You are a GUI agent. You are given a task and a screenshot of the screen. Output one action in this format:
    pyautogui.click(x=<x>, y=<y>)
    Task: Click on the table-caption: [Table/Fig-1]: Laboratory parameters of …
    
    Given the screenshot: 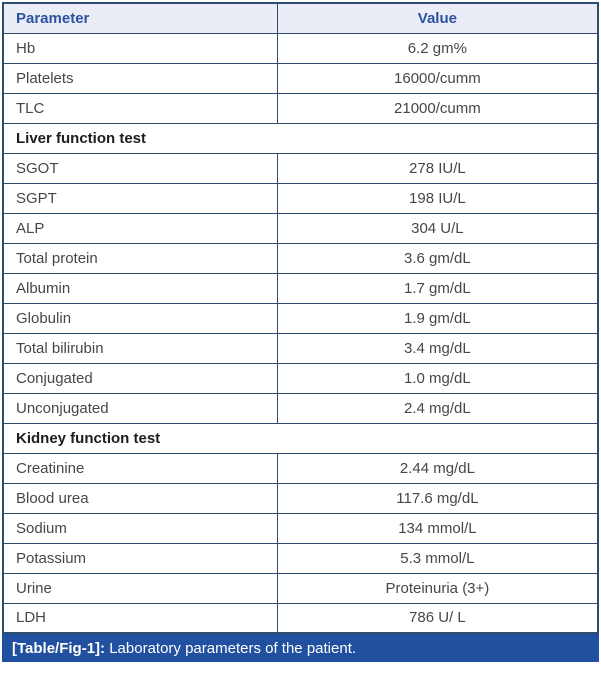 What is the action you would take?
    pyautogui.click(x=300, y=648)
    